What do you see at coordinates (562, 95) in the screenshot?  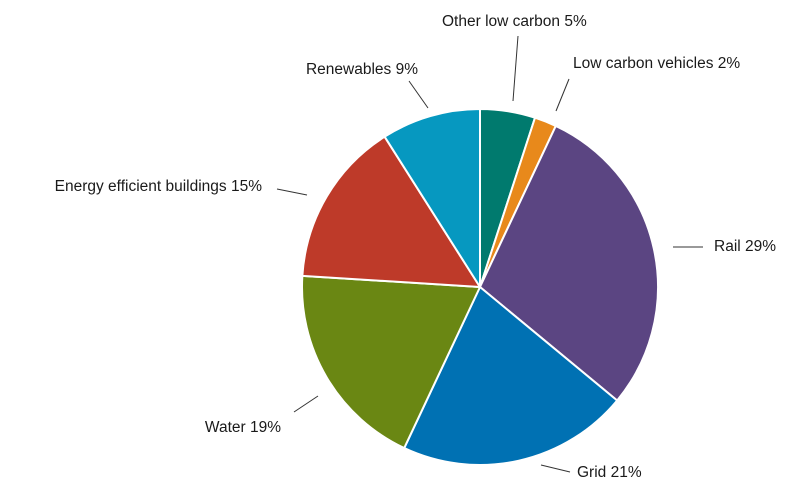 I see `leader-line-low-carbon-vehicles` at bounding box center [562, 95].